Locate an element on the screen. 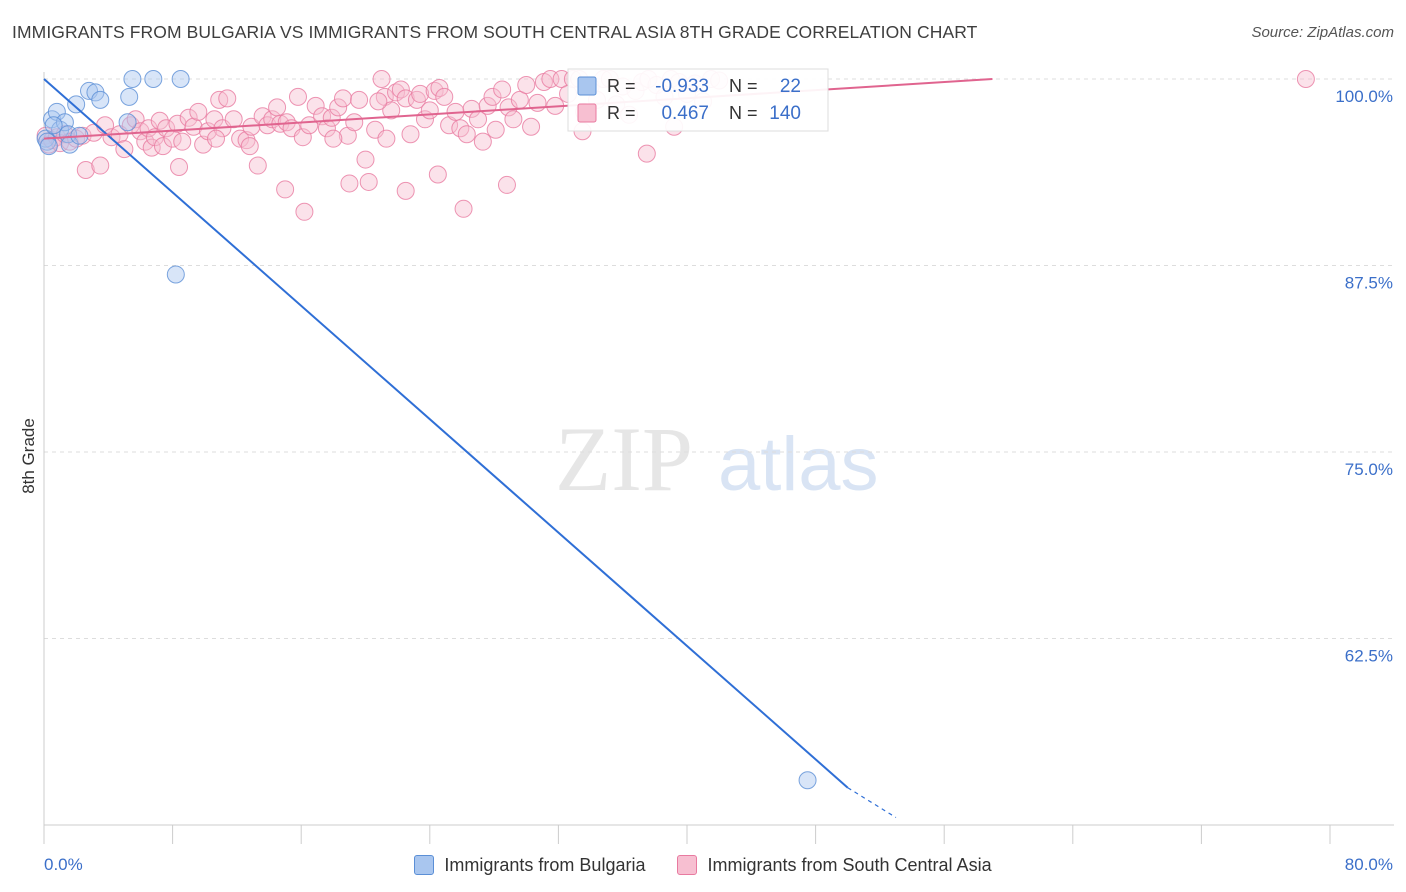  source-credit: Source: ZipAtlas.com is located at coordinates (1322, 32).